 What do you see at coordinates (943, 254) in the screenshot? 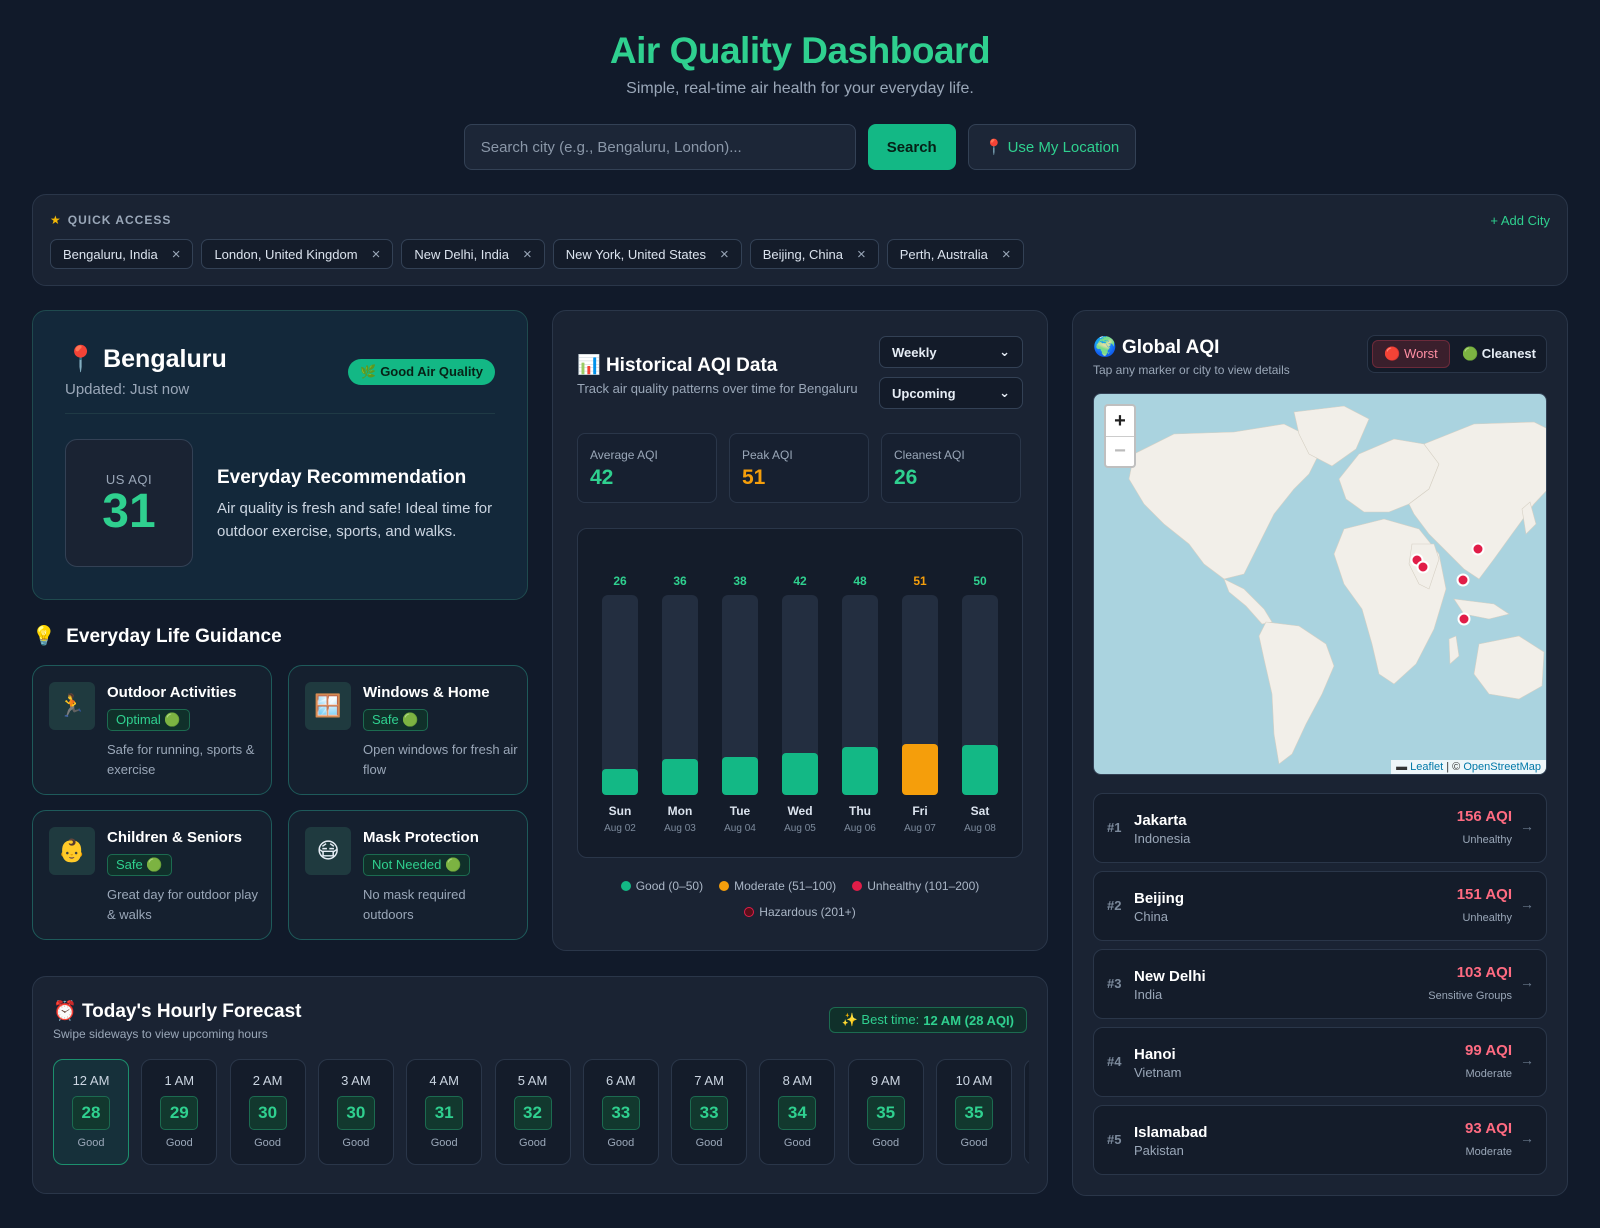
I see `chip-label: Perth, Australia` at bounding box center [943, 254].